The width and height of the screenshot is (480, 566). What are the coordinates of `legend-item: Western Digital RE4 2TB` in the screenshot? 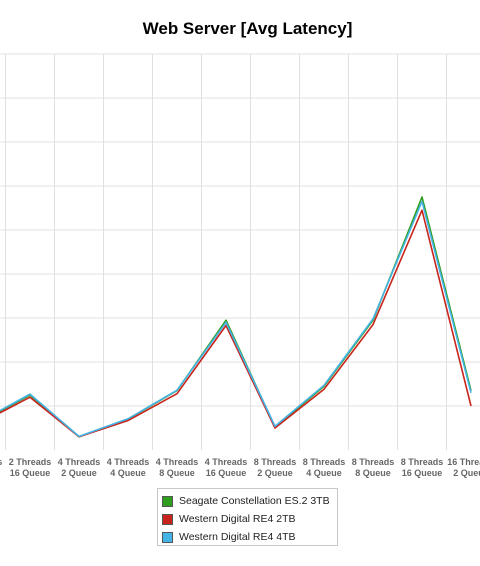 It's located at (249, 519).